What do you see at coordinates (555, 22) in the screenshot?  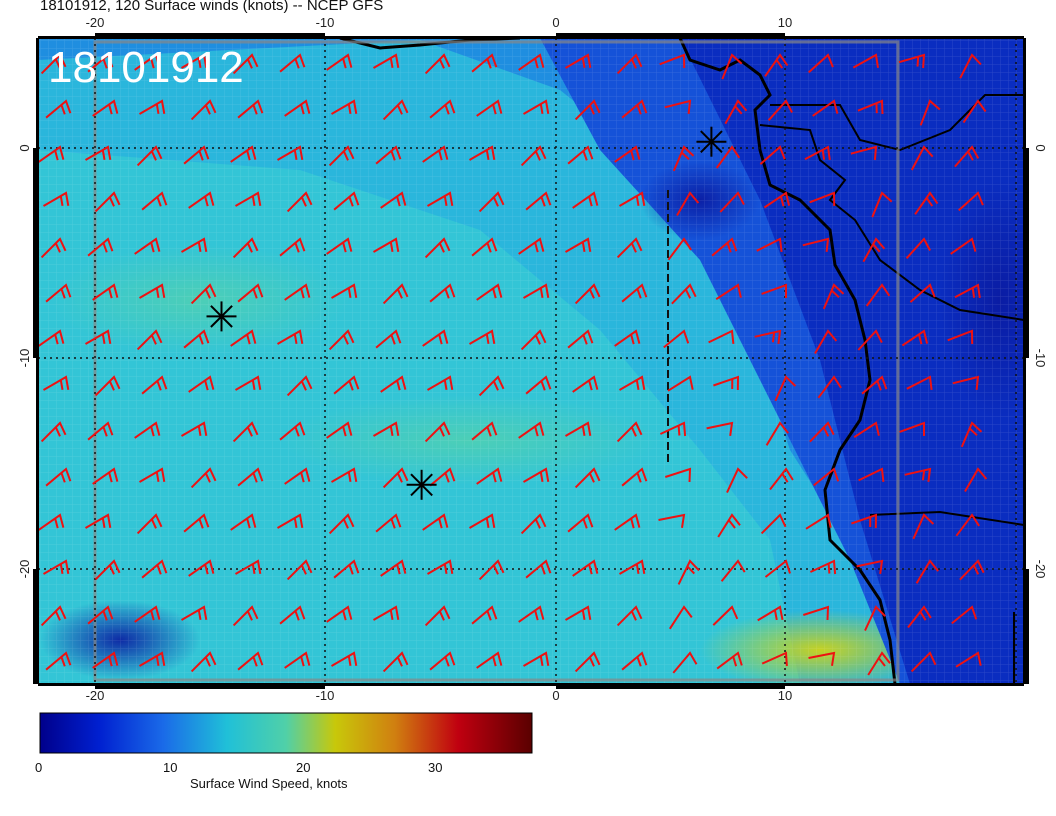 I see `x-tick-top-3: 0` at bounding box center [555, 22].